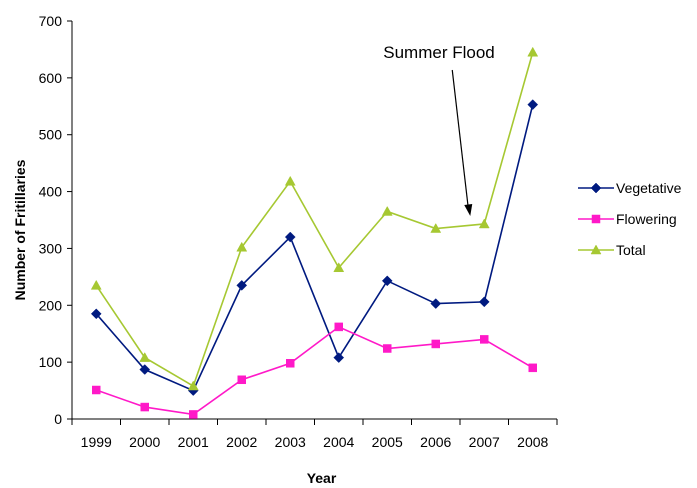 This screenshot has height=488, width=697. I want to click on x-axis-title: Year, so click(322, 478).